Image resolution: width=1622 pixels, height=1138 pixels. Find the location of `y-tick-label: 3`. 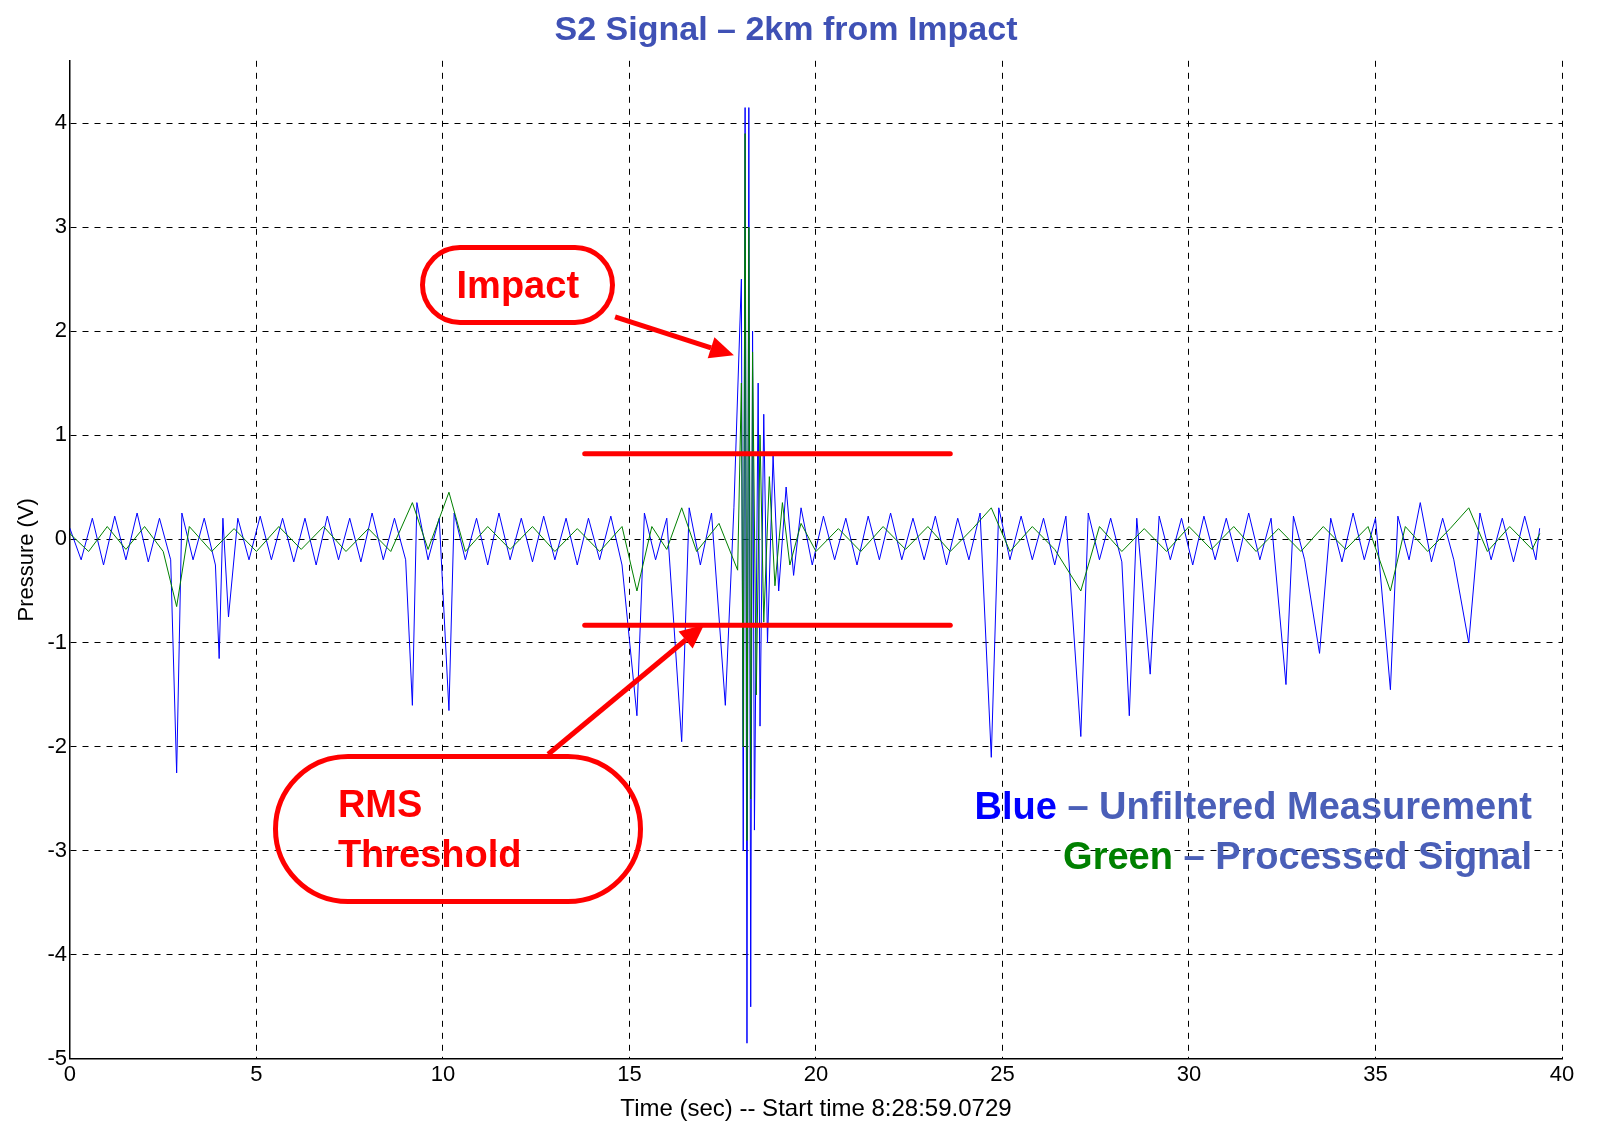

y-tick-label: 3 is located at coordinates (60, 226).